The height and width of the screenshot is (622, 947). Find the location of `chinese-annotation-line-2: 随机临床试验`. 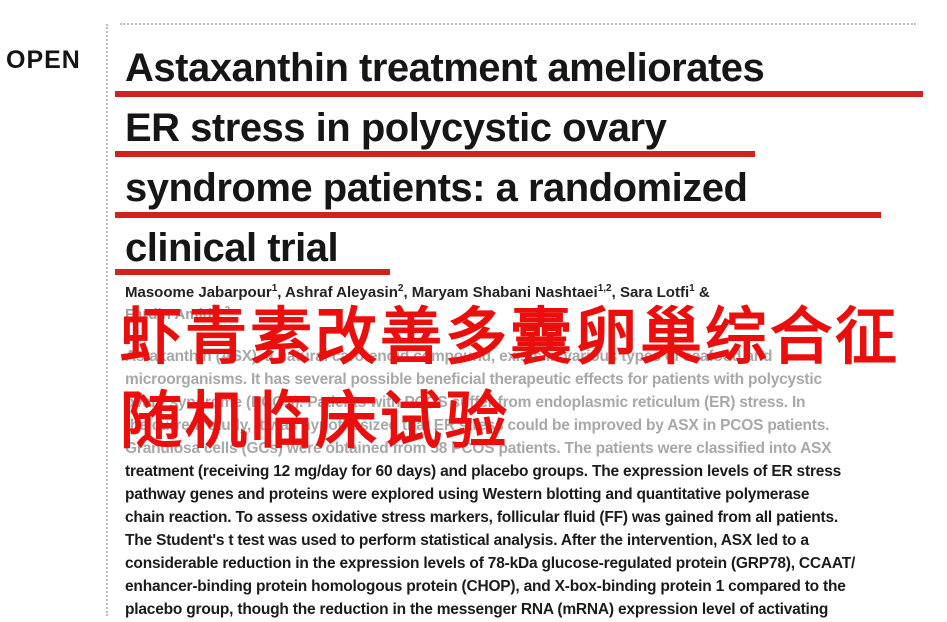

chinese-annotation-line-2: 随机临床试验 is located at coordinates (315, 420).